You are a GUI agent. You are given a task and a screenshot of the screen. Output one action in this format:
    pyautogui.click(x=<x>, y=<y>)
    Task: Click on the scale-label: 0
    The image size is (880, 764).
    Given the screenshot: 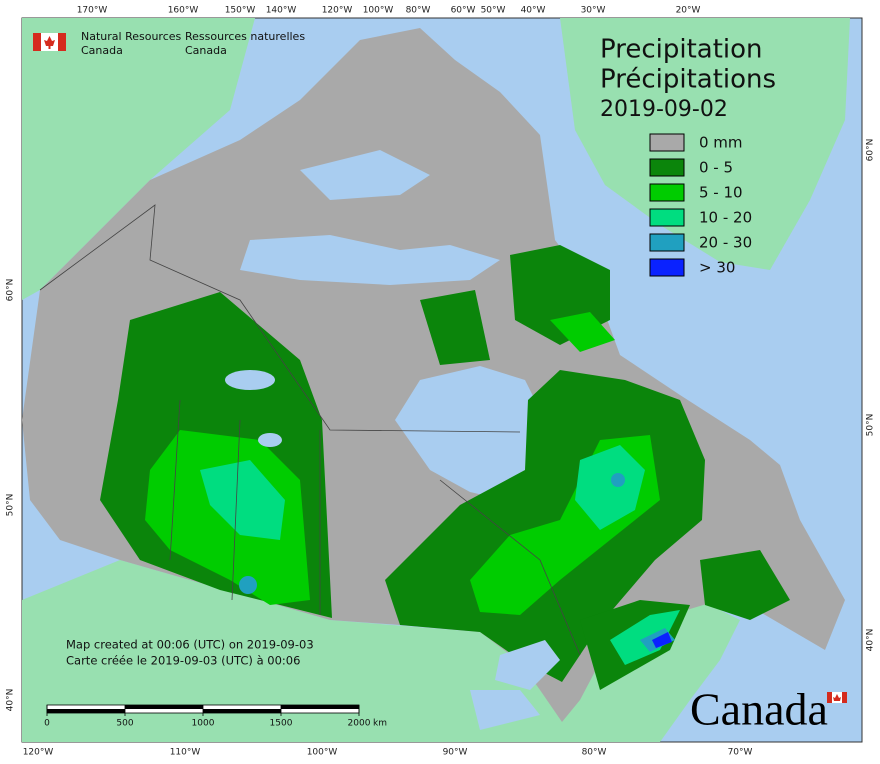 What is the action you would take?
    pyautogui.click(x=47, y=724)
    